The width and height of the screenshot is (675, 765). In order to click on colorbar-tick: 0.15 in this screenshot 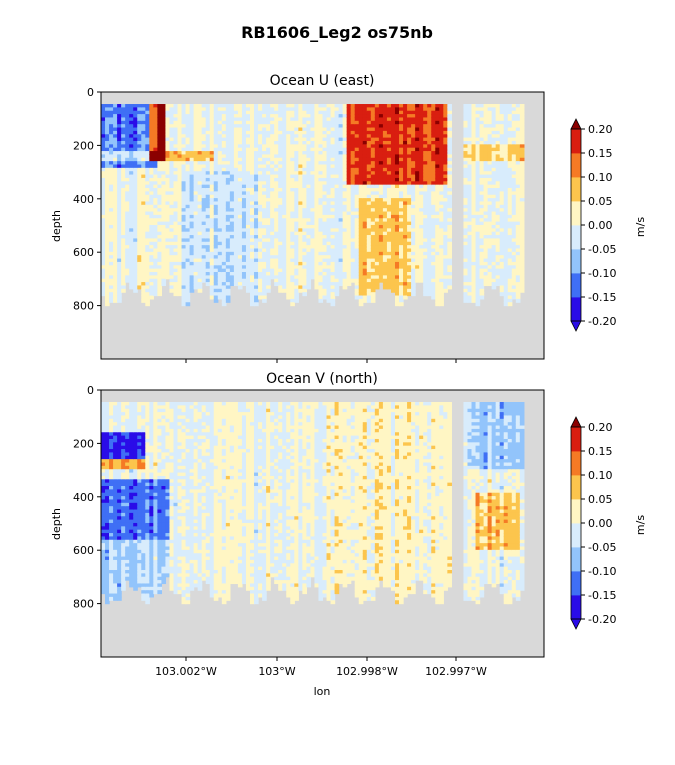, I will do `click(597, 451)`.